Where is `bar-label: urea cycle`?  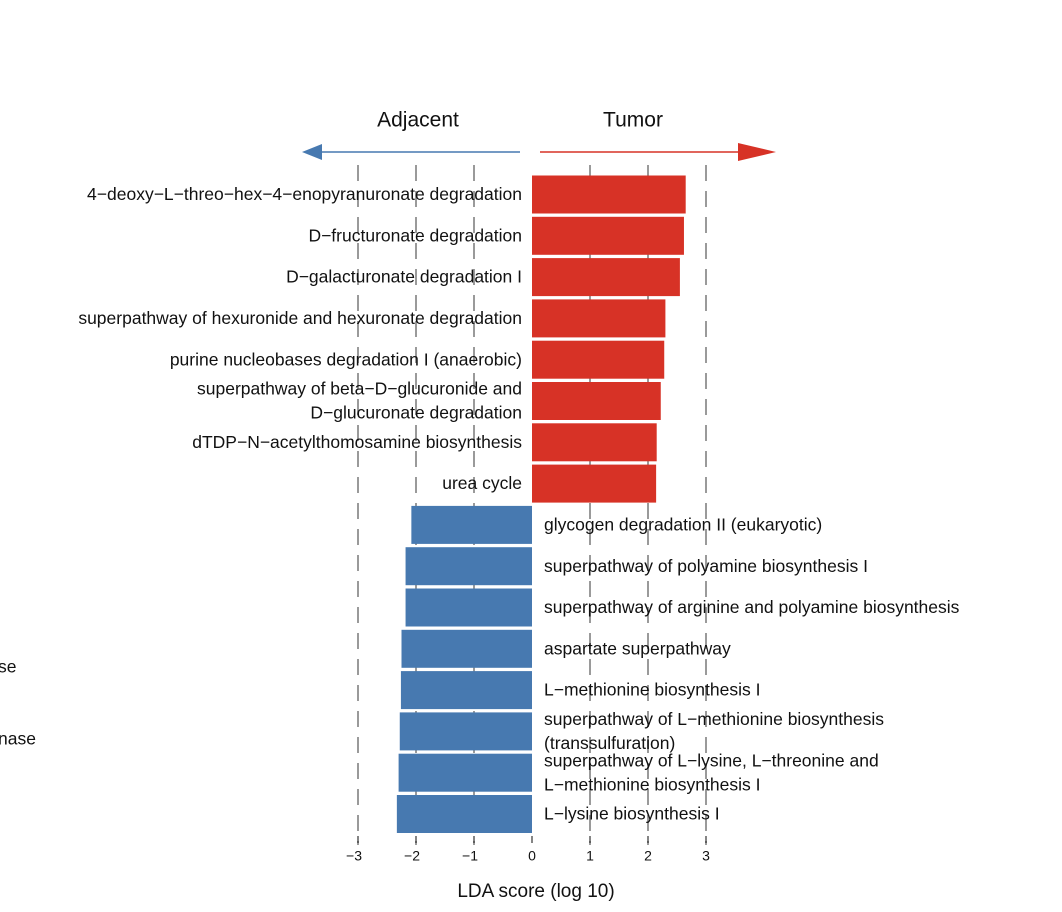
bar-label: urea cycle is located at coordinates (482, 483).